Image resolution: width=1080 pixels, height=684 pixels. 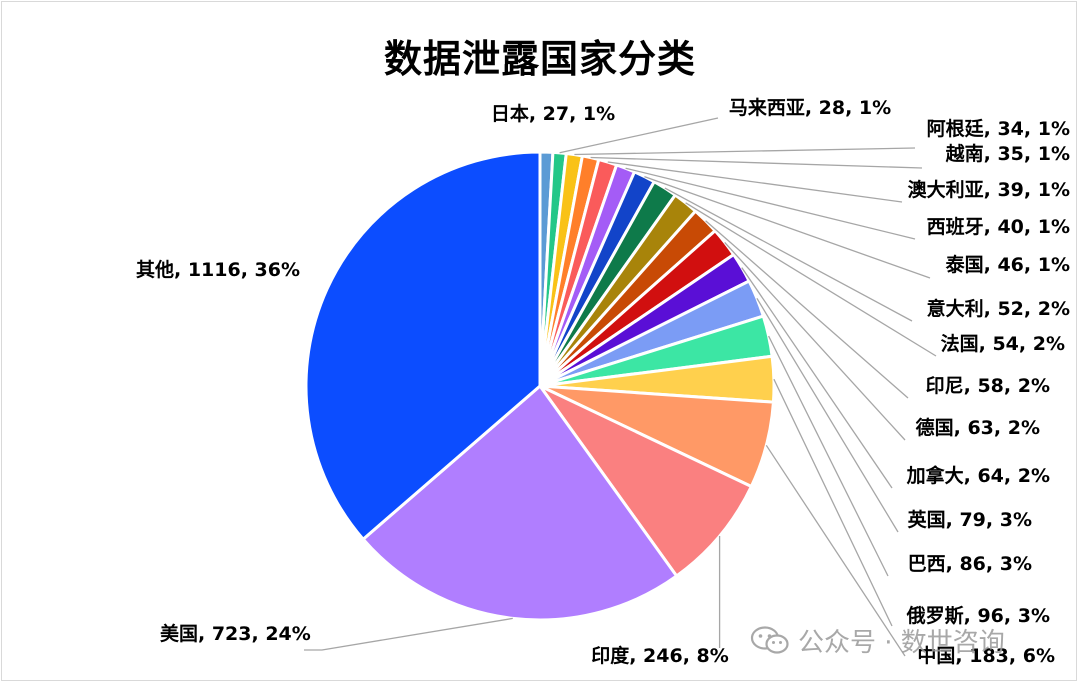 What do you see at coordinates (769, 640) in the screenshot?
I see `wechat-icon` at bounding box center [769, 640].